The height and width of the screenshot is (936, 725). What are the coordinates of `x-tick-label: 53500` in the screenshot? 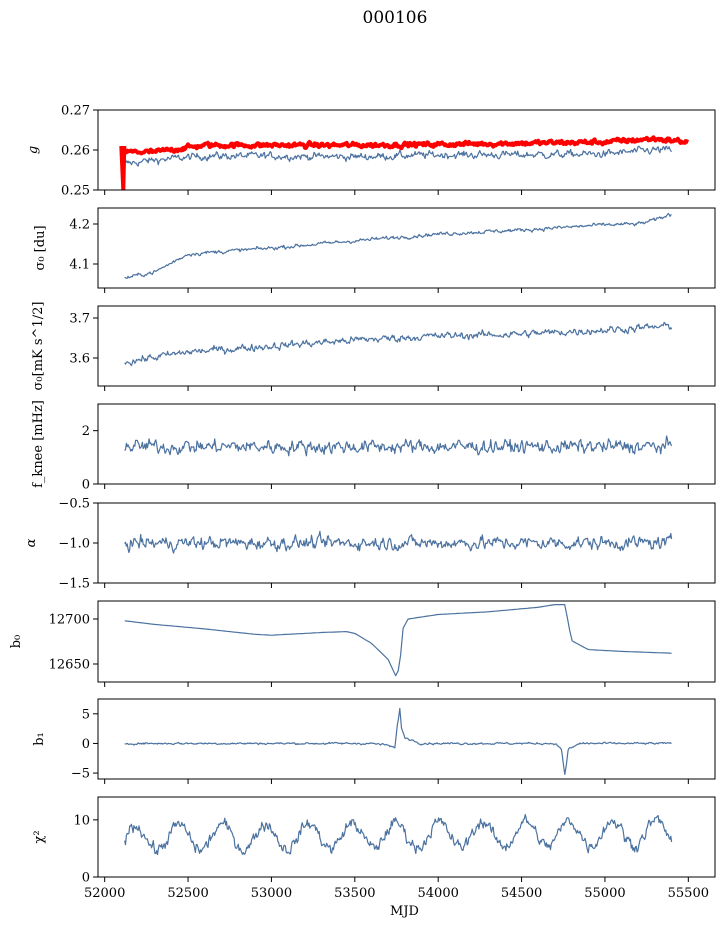 It's located at (354, 893).